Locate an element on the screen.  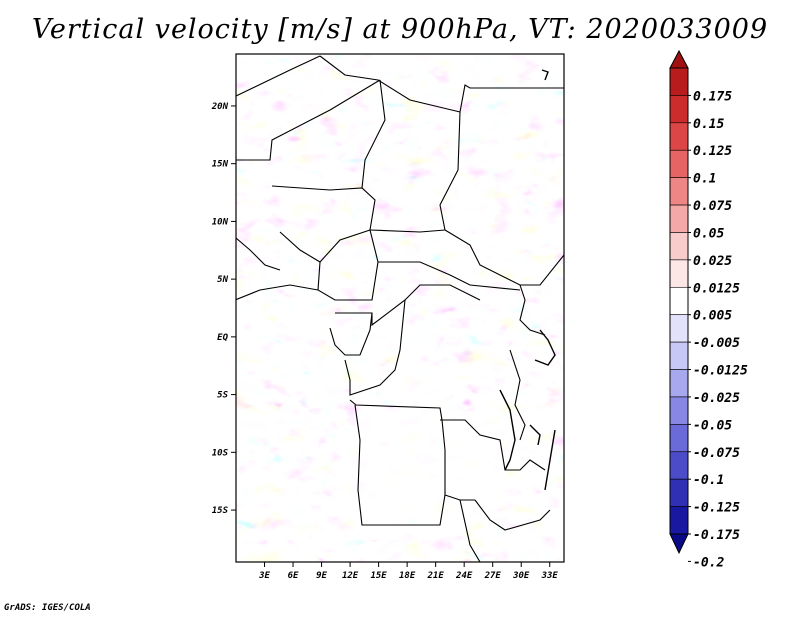
colorbar-label: 0.1 is located at coordinates (704, 179).